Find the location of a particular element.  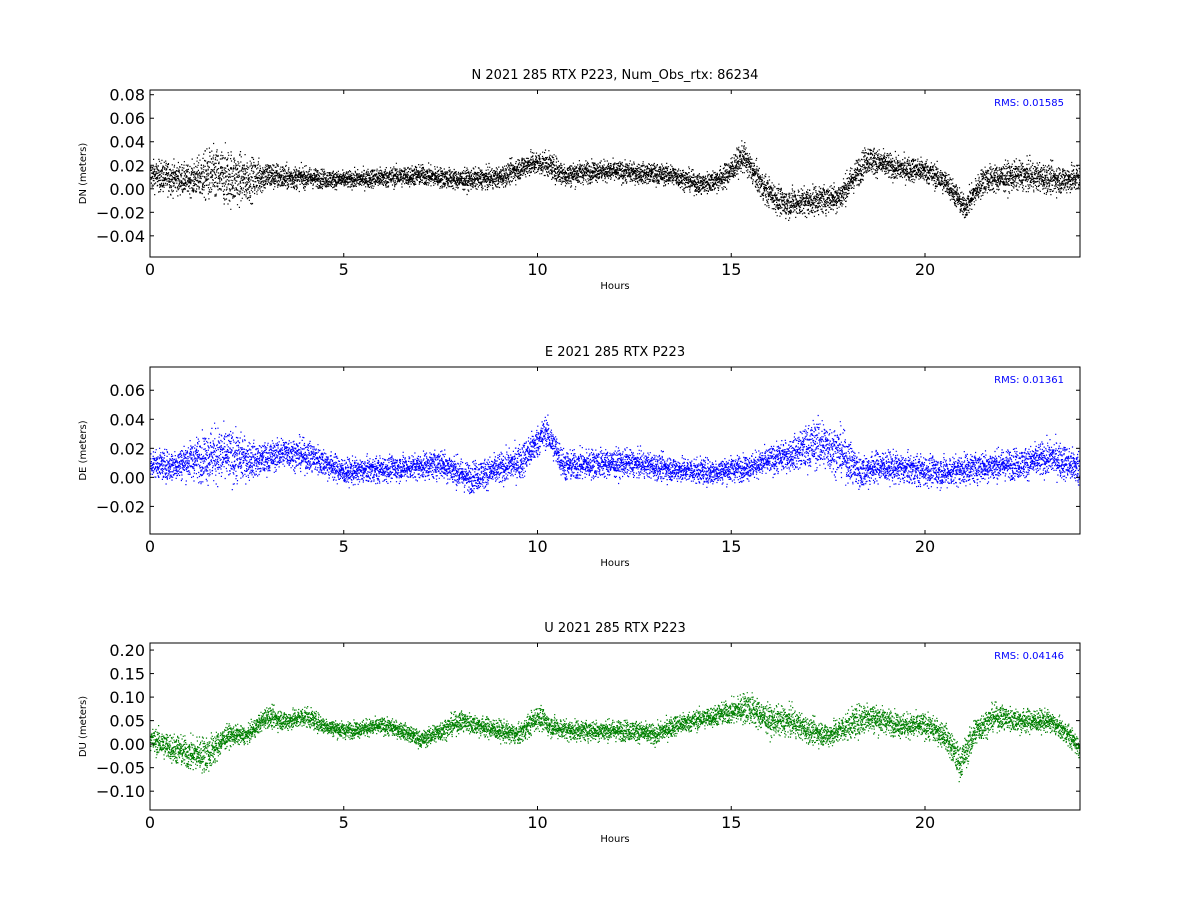

xtick-label-u-4: 20 is located at coordinates (925, 822).